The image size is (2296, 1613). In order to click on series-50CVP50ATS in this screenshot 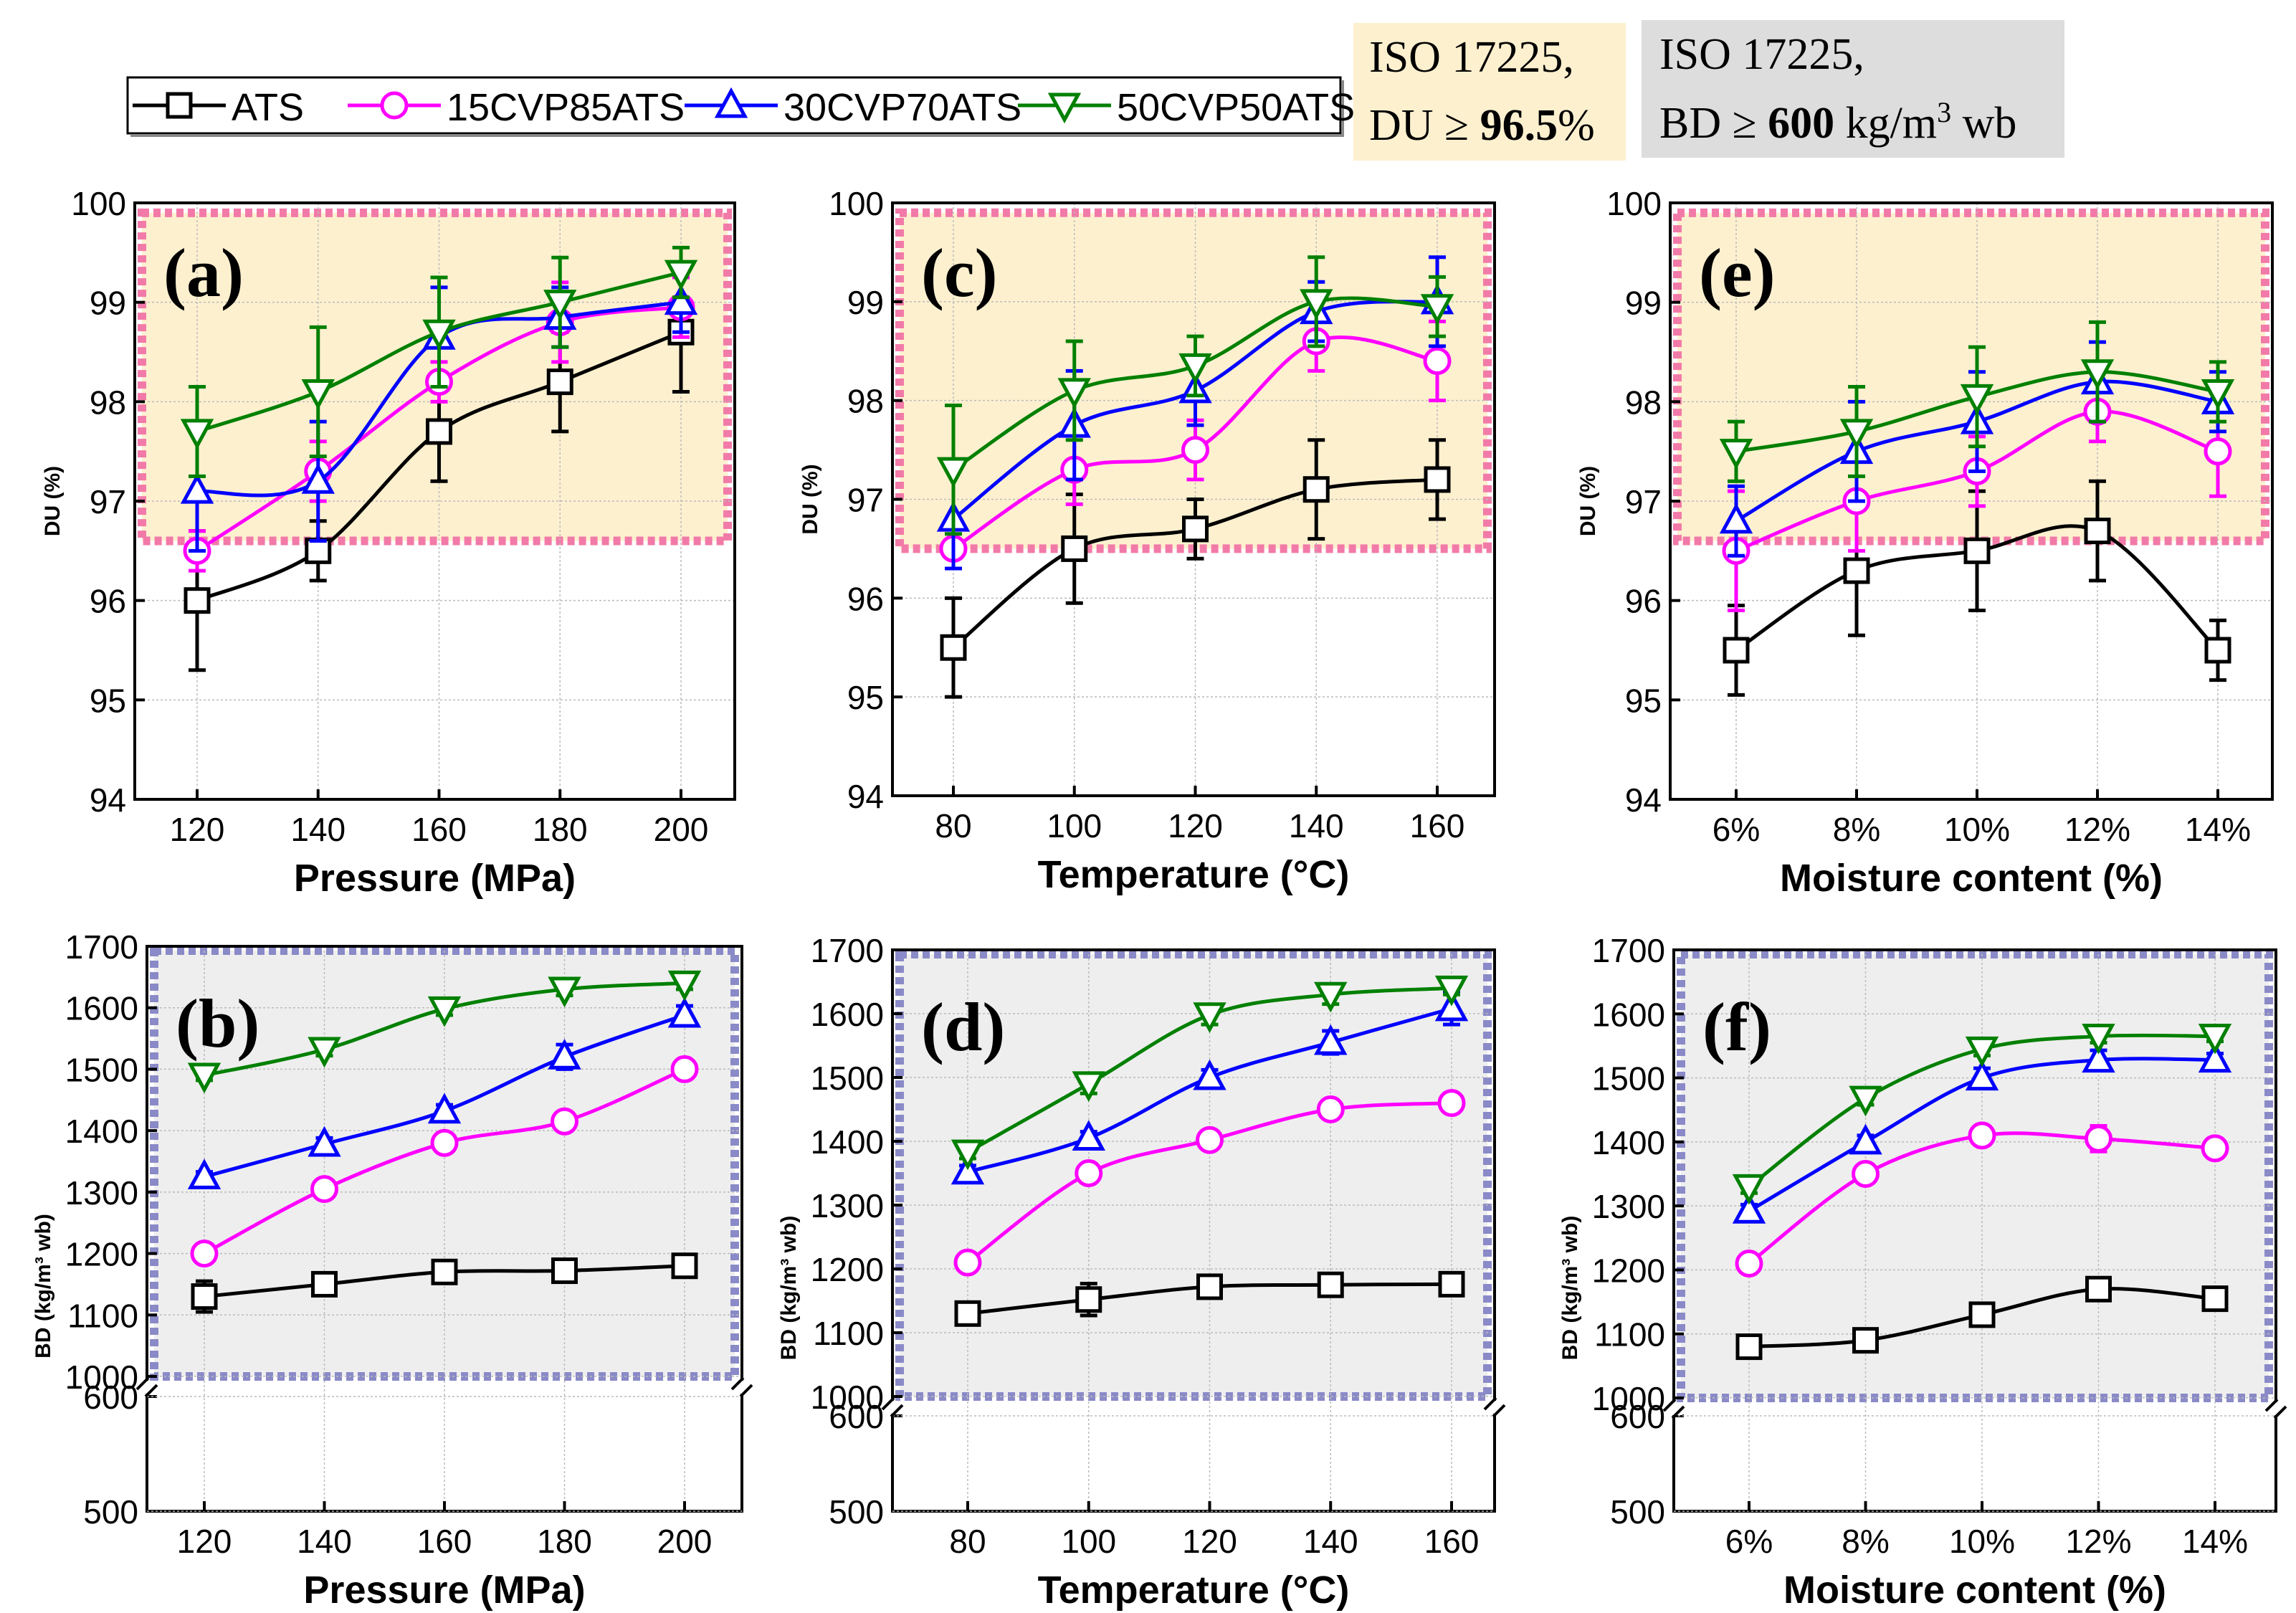, I will do `click(439, 361)`.